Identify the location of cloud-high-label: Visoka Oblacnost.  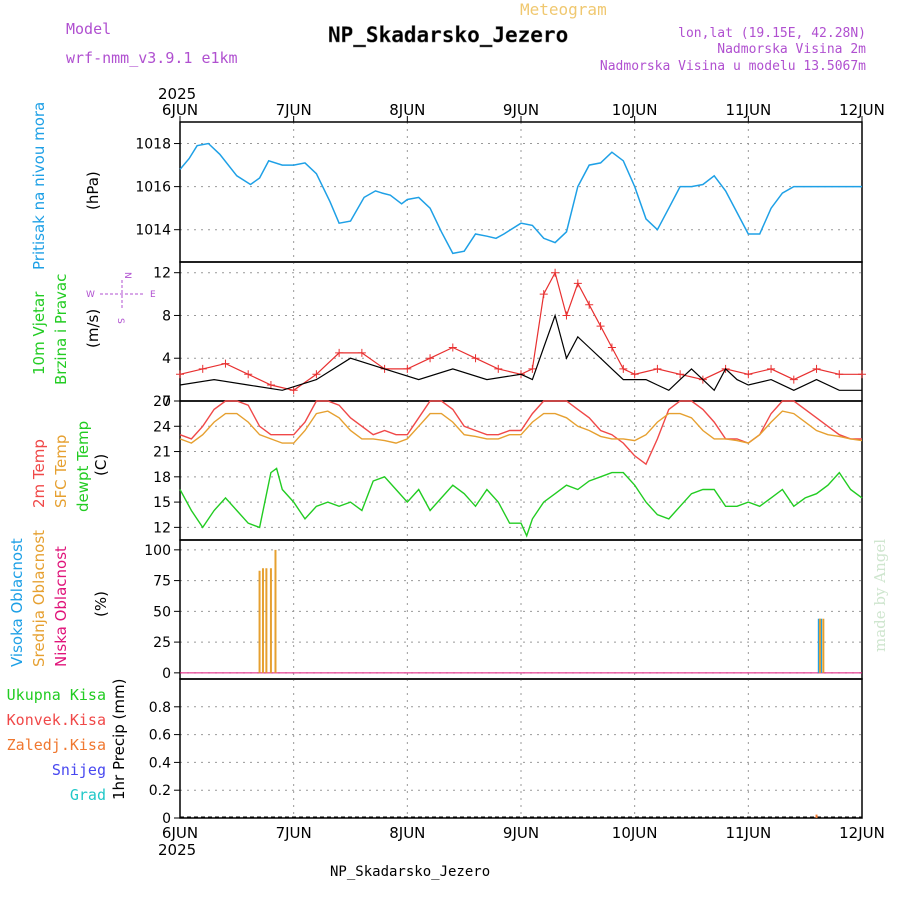
(17, 602).